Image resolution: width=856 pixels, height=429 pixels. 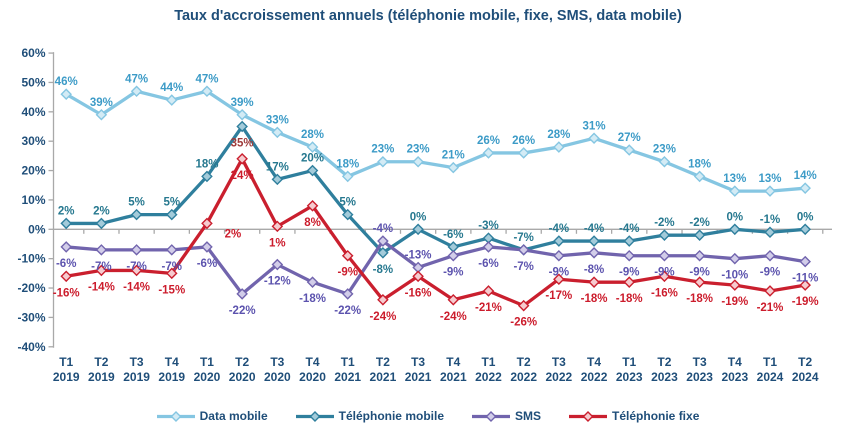 I want to click on legend-label: Data mobile, so click(x=233, y=416).